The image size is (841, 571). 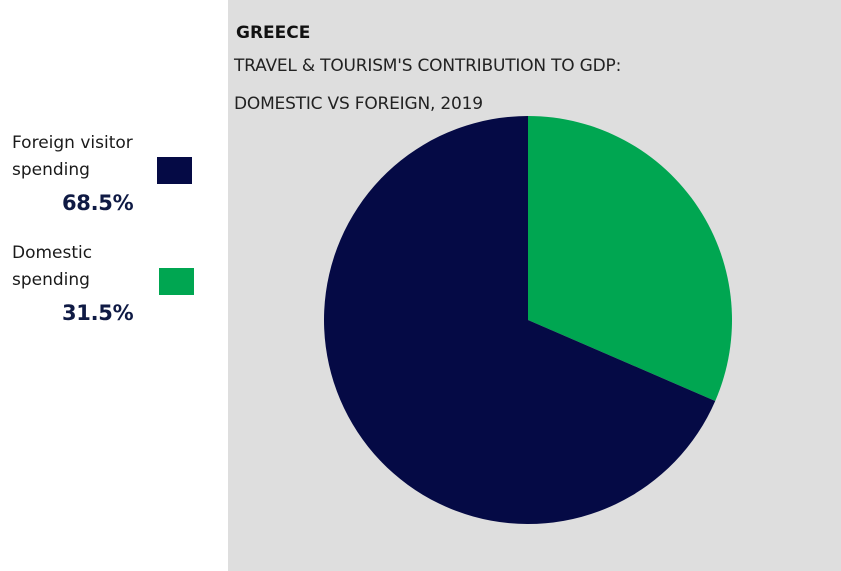 I want to click on legend-swatch-domestic, so click(x=176, y=281).